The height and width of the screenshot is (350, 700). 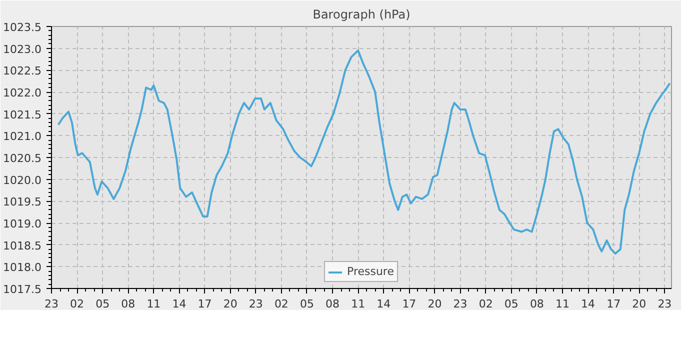 I want to click on chart-title: Barograph (hPa), so click(x=361, y=15).